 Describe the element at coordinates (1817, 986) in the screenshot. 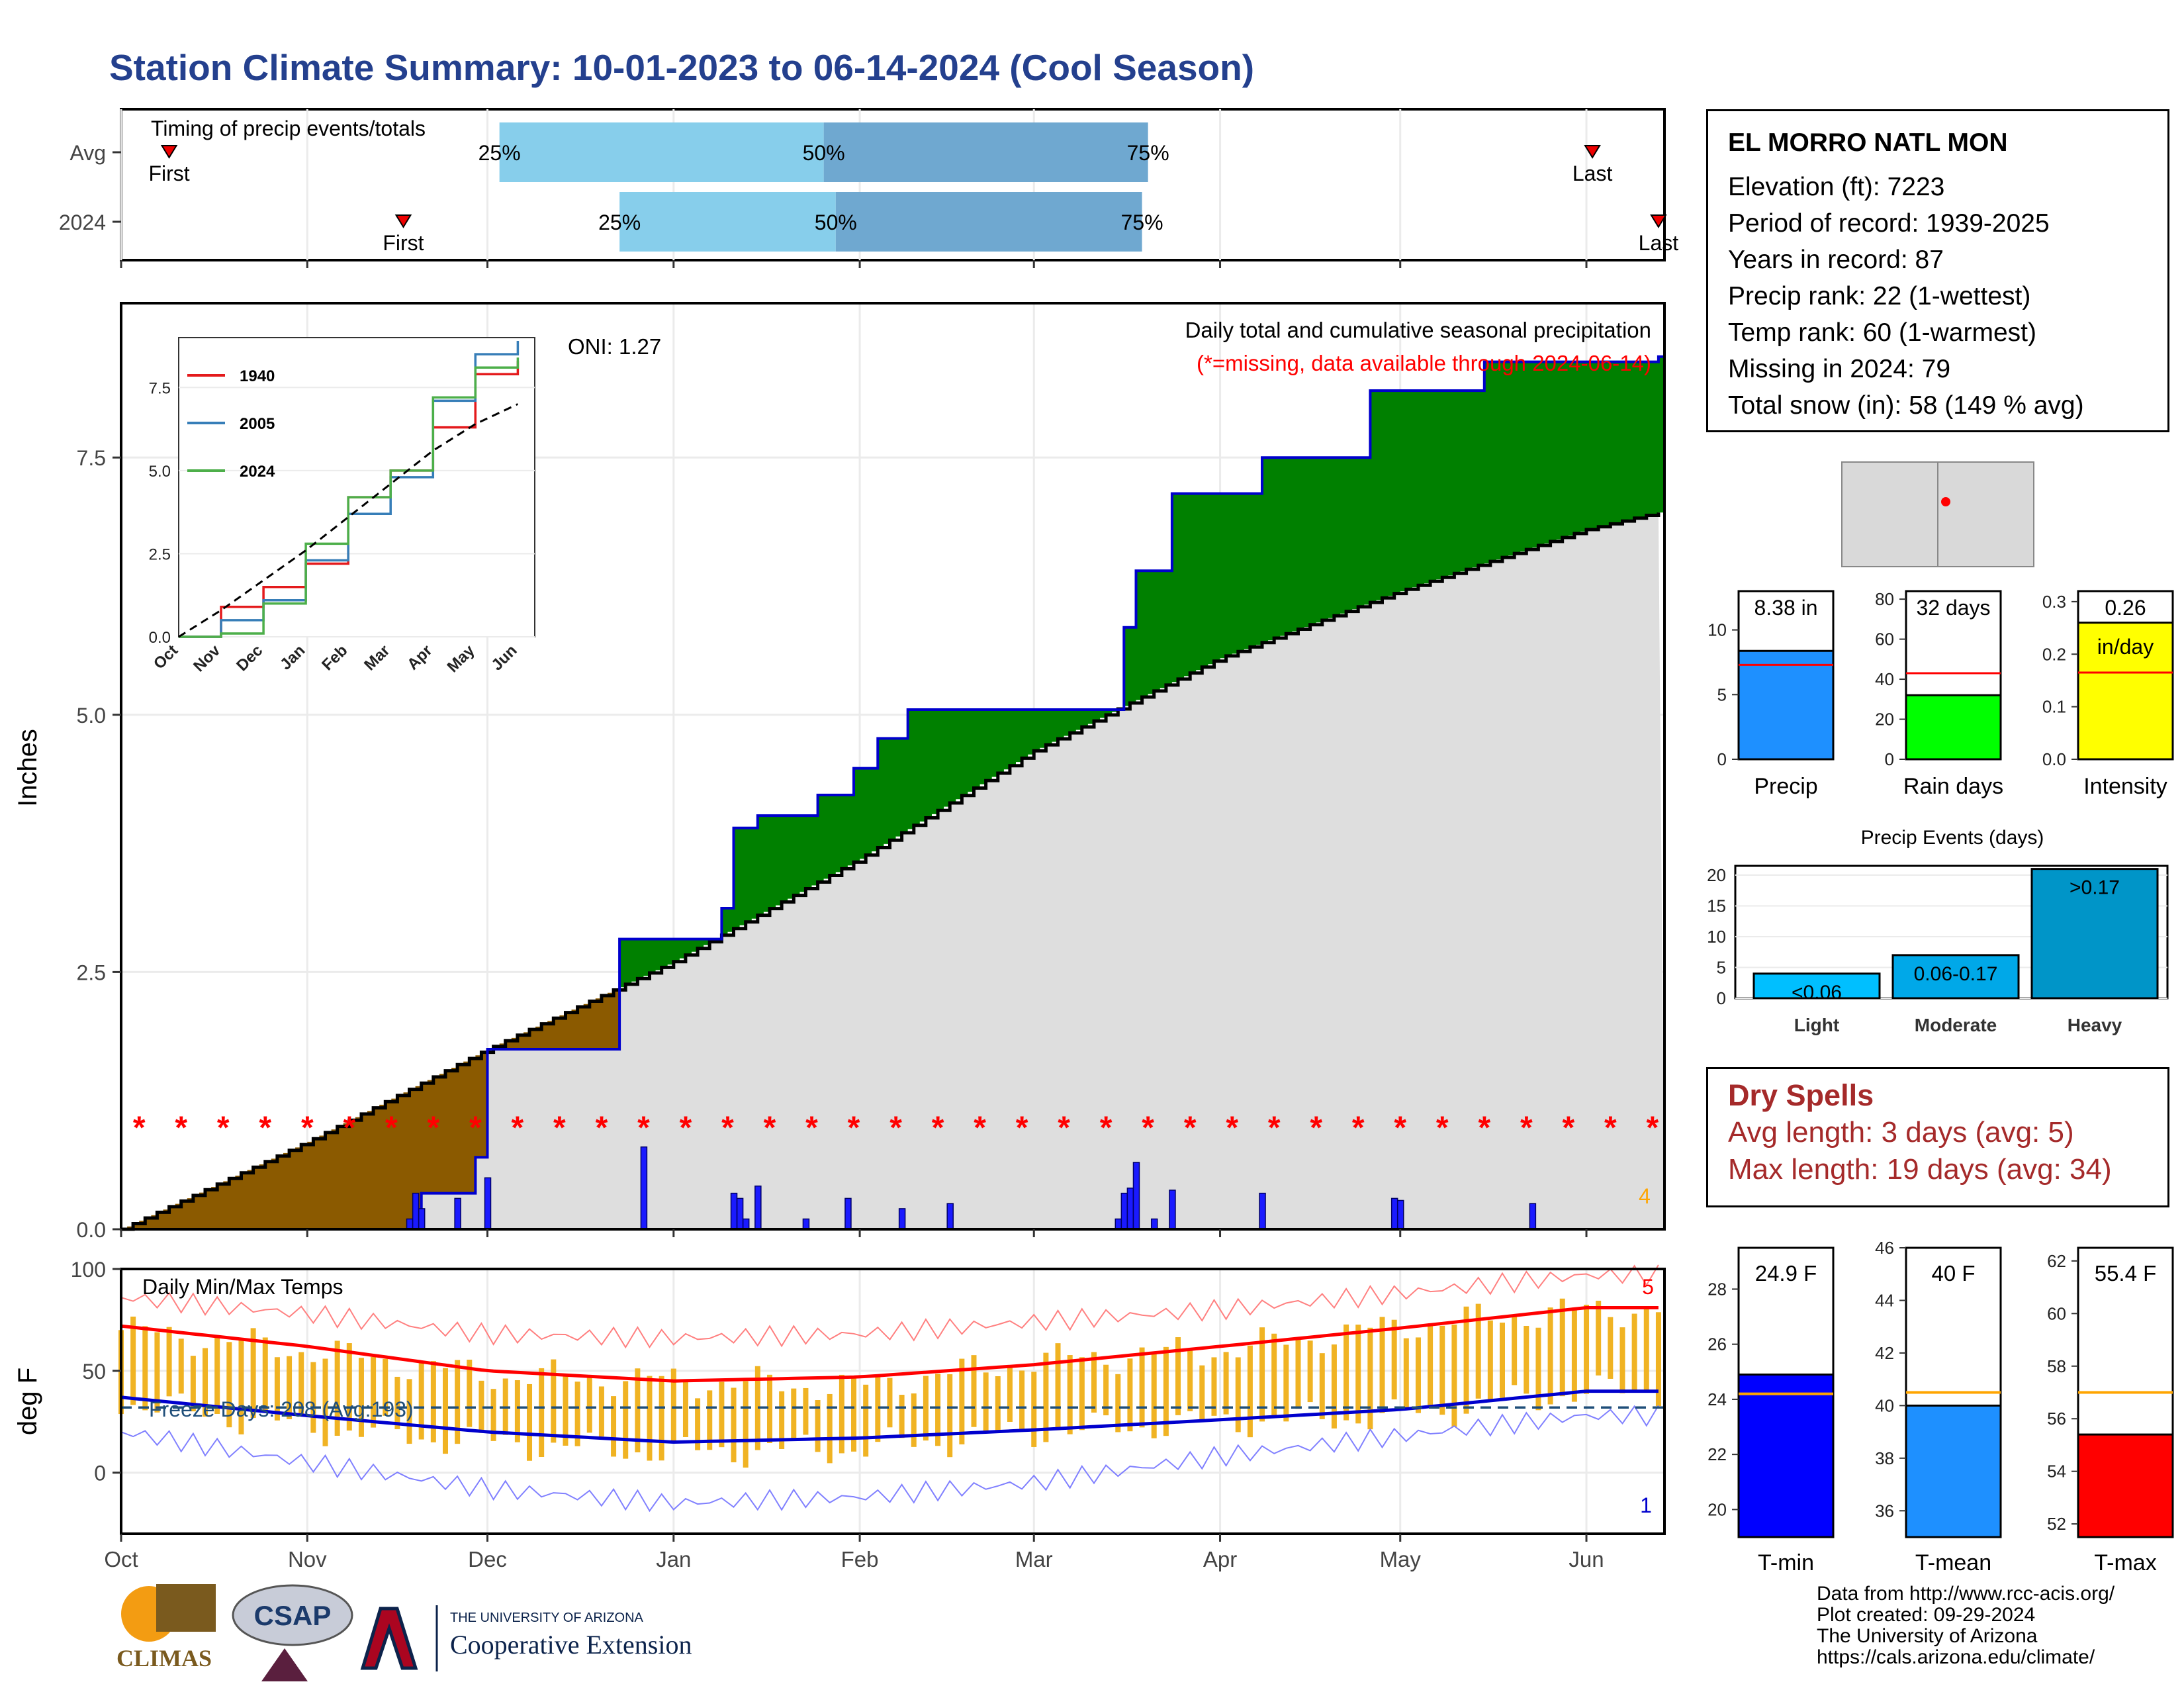

I see `events-bar` at that location.